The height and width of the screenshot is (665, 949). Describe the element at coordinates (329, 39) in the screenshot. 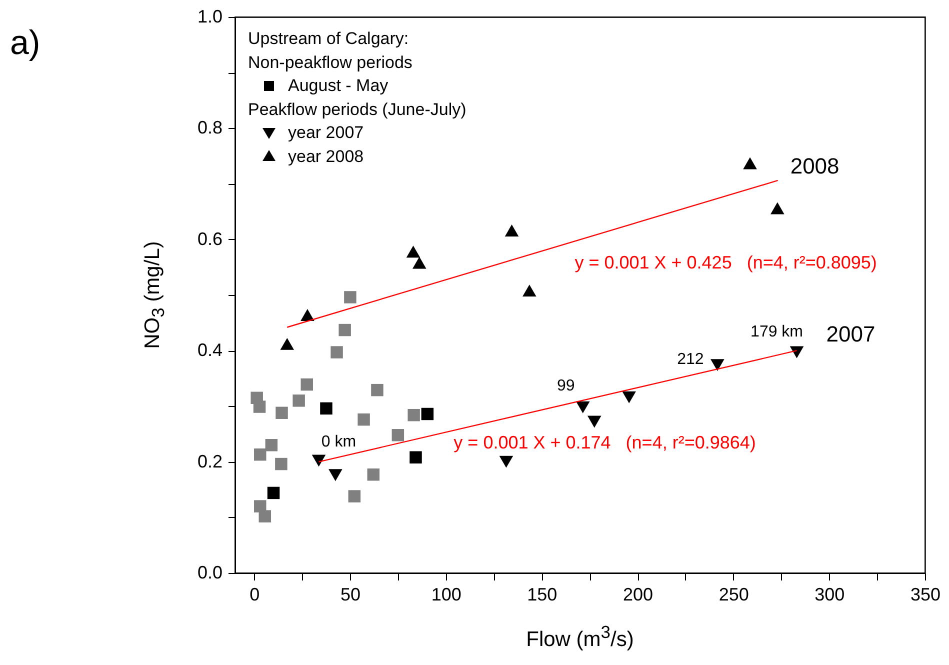

I see `legend-title: Upstream of Calgary:` at that location.